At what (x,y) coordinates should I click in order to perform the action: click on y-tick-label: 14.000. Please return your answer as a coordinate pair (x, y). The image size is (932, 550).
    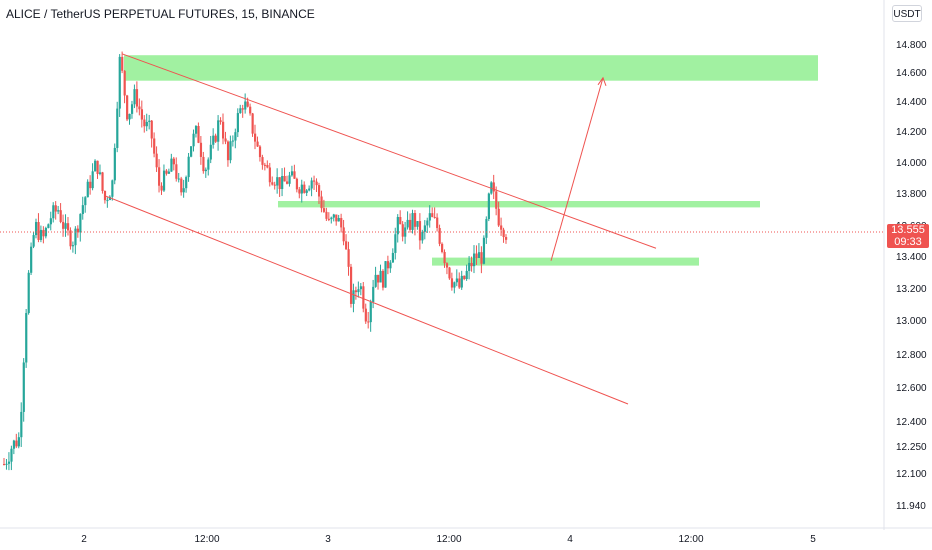
    Looking at the image, I should click on (911, 163).